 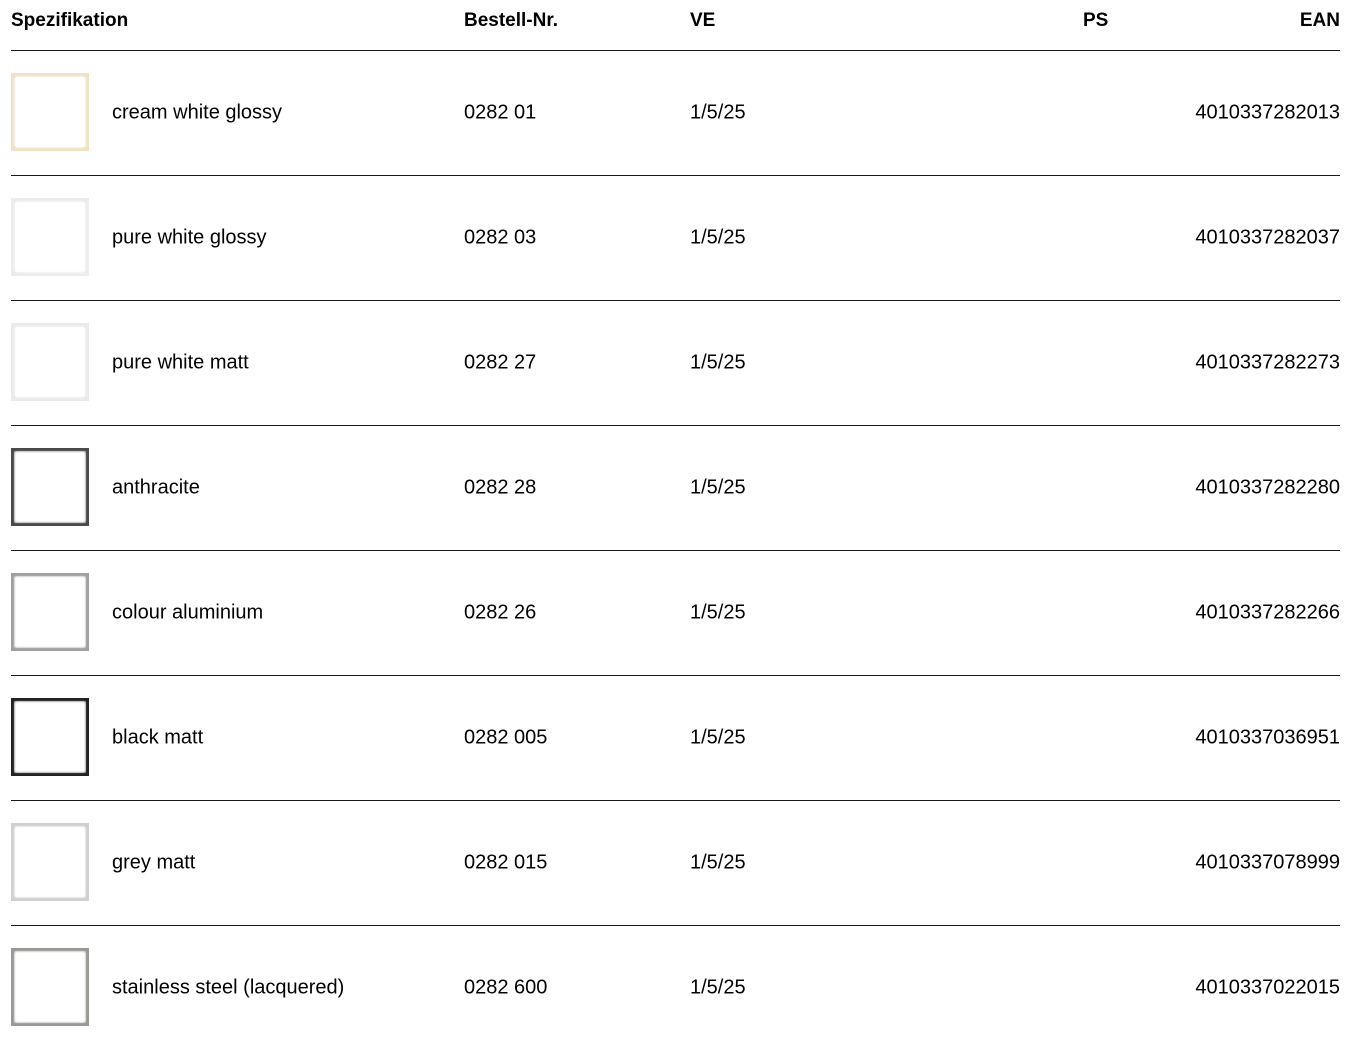 What do you see at coordinates (500, 112) in the screenshot?
I see `row-bestell-nr: 0282 01` at bounding box center [500, 112].